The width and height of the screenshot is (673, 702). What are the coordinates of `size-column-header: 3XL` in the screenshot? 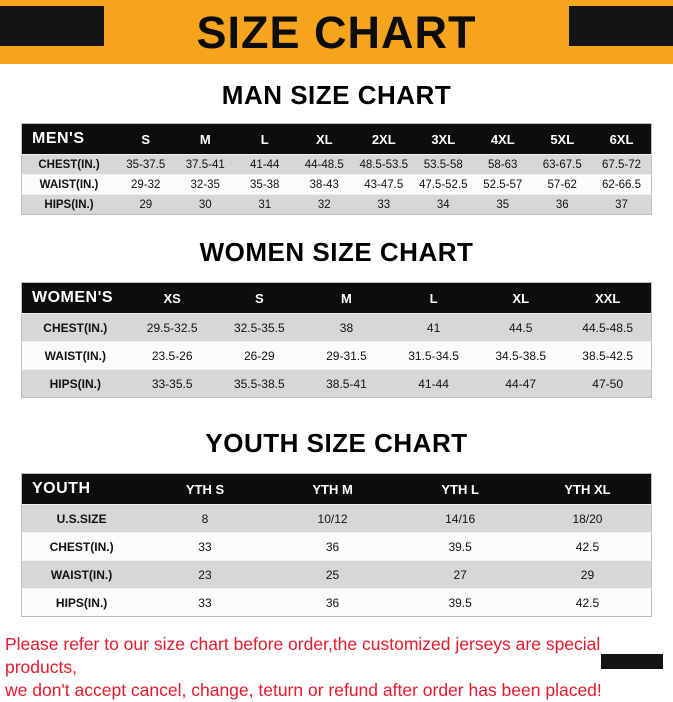 It's located at (443, 139).